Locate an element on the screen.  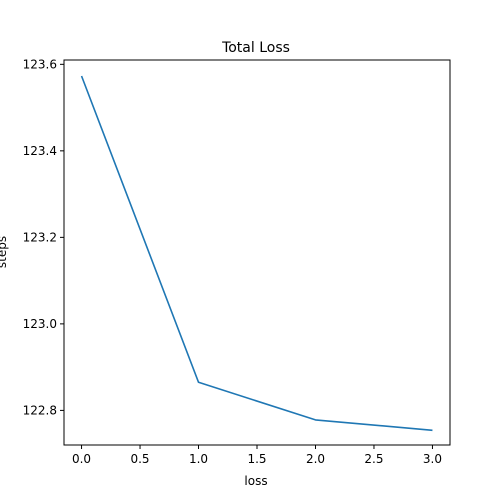
y-tick-label: 123.6 is located at coordinates (40, 64).